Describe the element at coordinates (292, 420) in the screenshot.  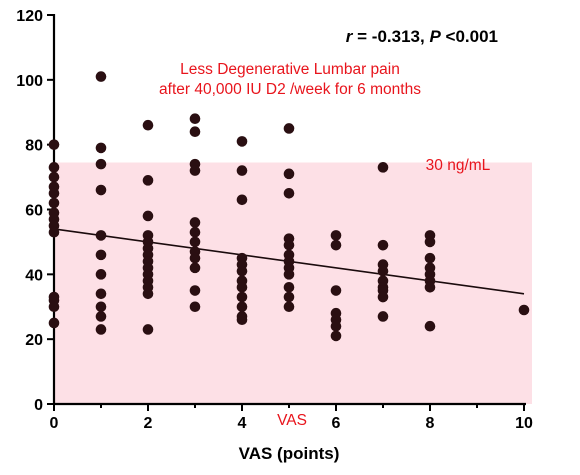
I see `inner-vas-label: VAS` at that location.